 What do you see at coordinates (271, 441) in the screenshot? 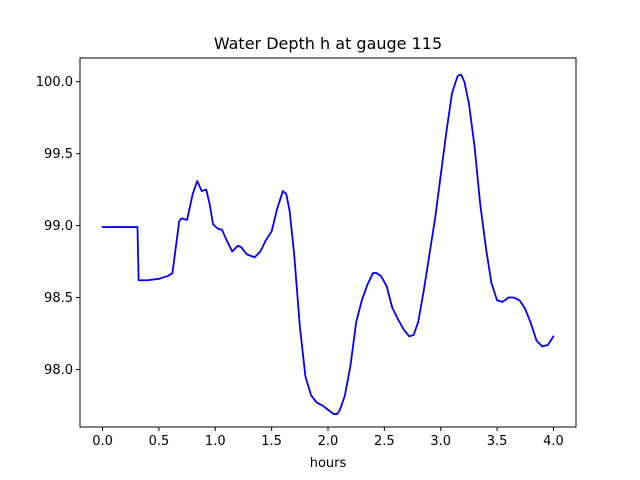
I see `x-tick-label: 1.5` at bounding box center [271, 441].